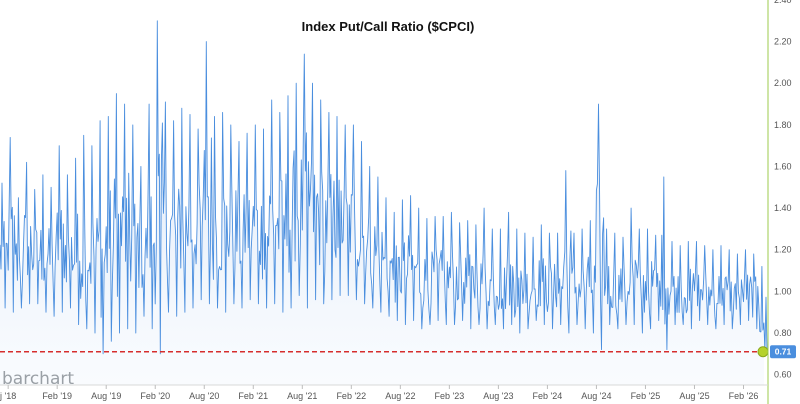 This screenshot has height=404, width=800. I want to click on last-value-badge-label: 0.71, so click(783, 352).